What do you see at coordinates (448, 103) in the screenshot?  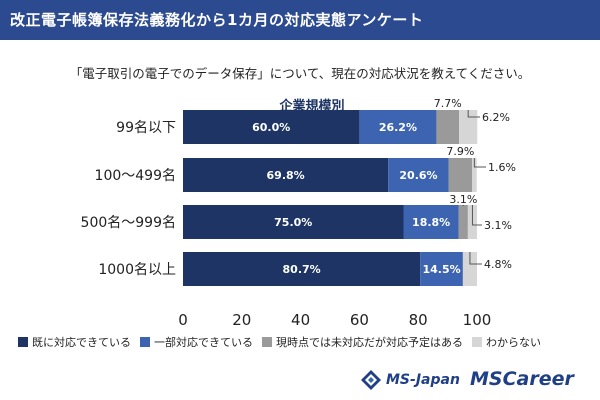 I see `data-label: 7.7%` at bounding box center [448, 103].